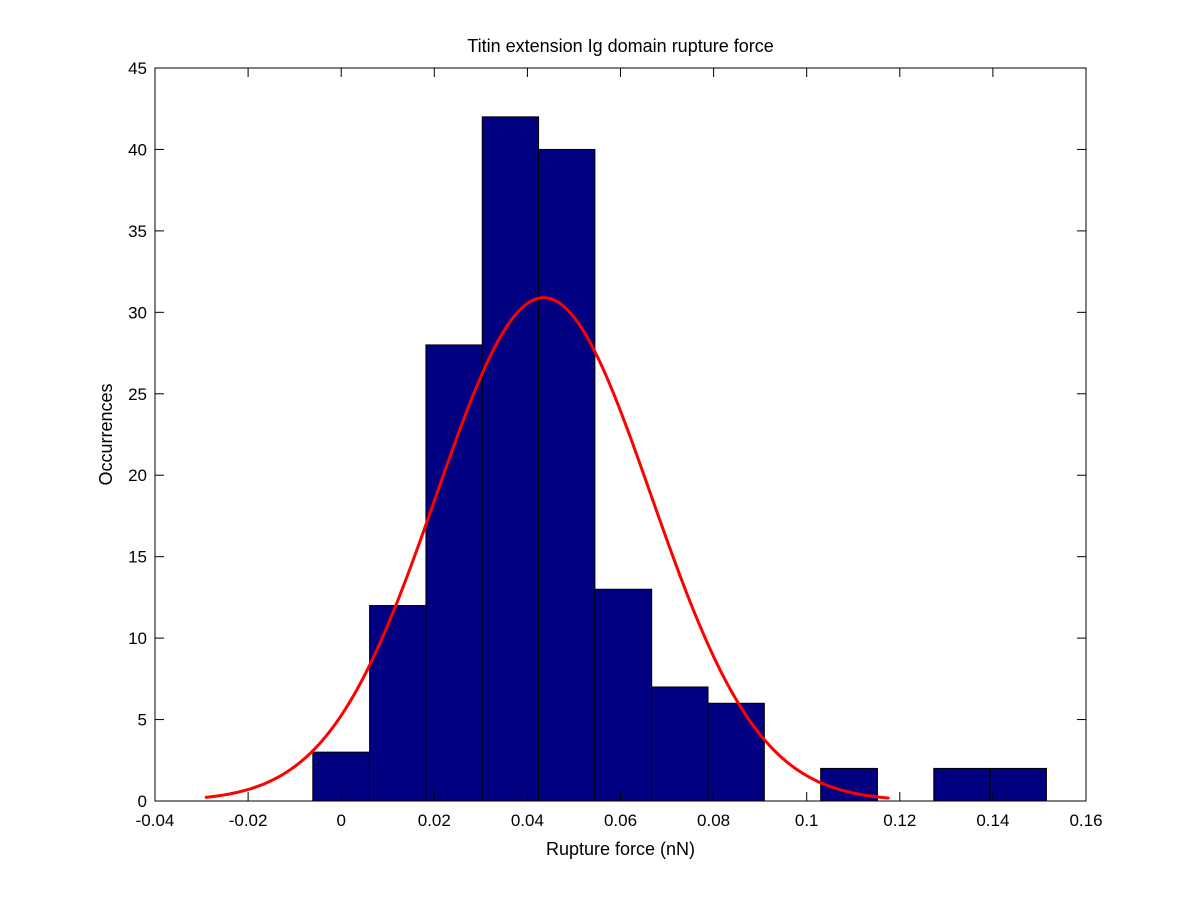 This screenshot has width=1200, height=900. I want to click on y-tick-label: 15, so click(137, 557).